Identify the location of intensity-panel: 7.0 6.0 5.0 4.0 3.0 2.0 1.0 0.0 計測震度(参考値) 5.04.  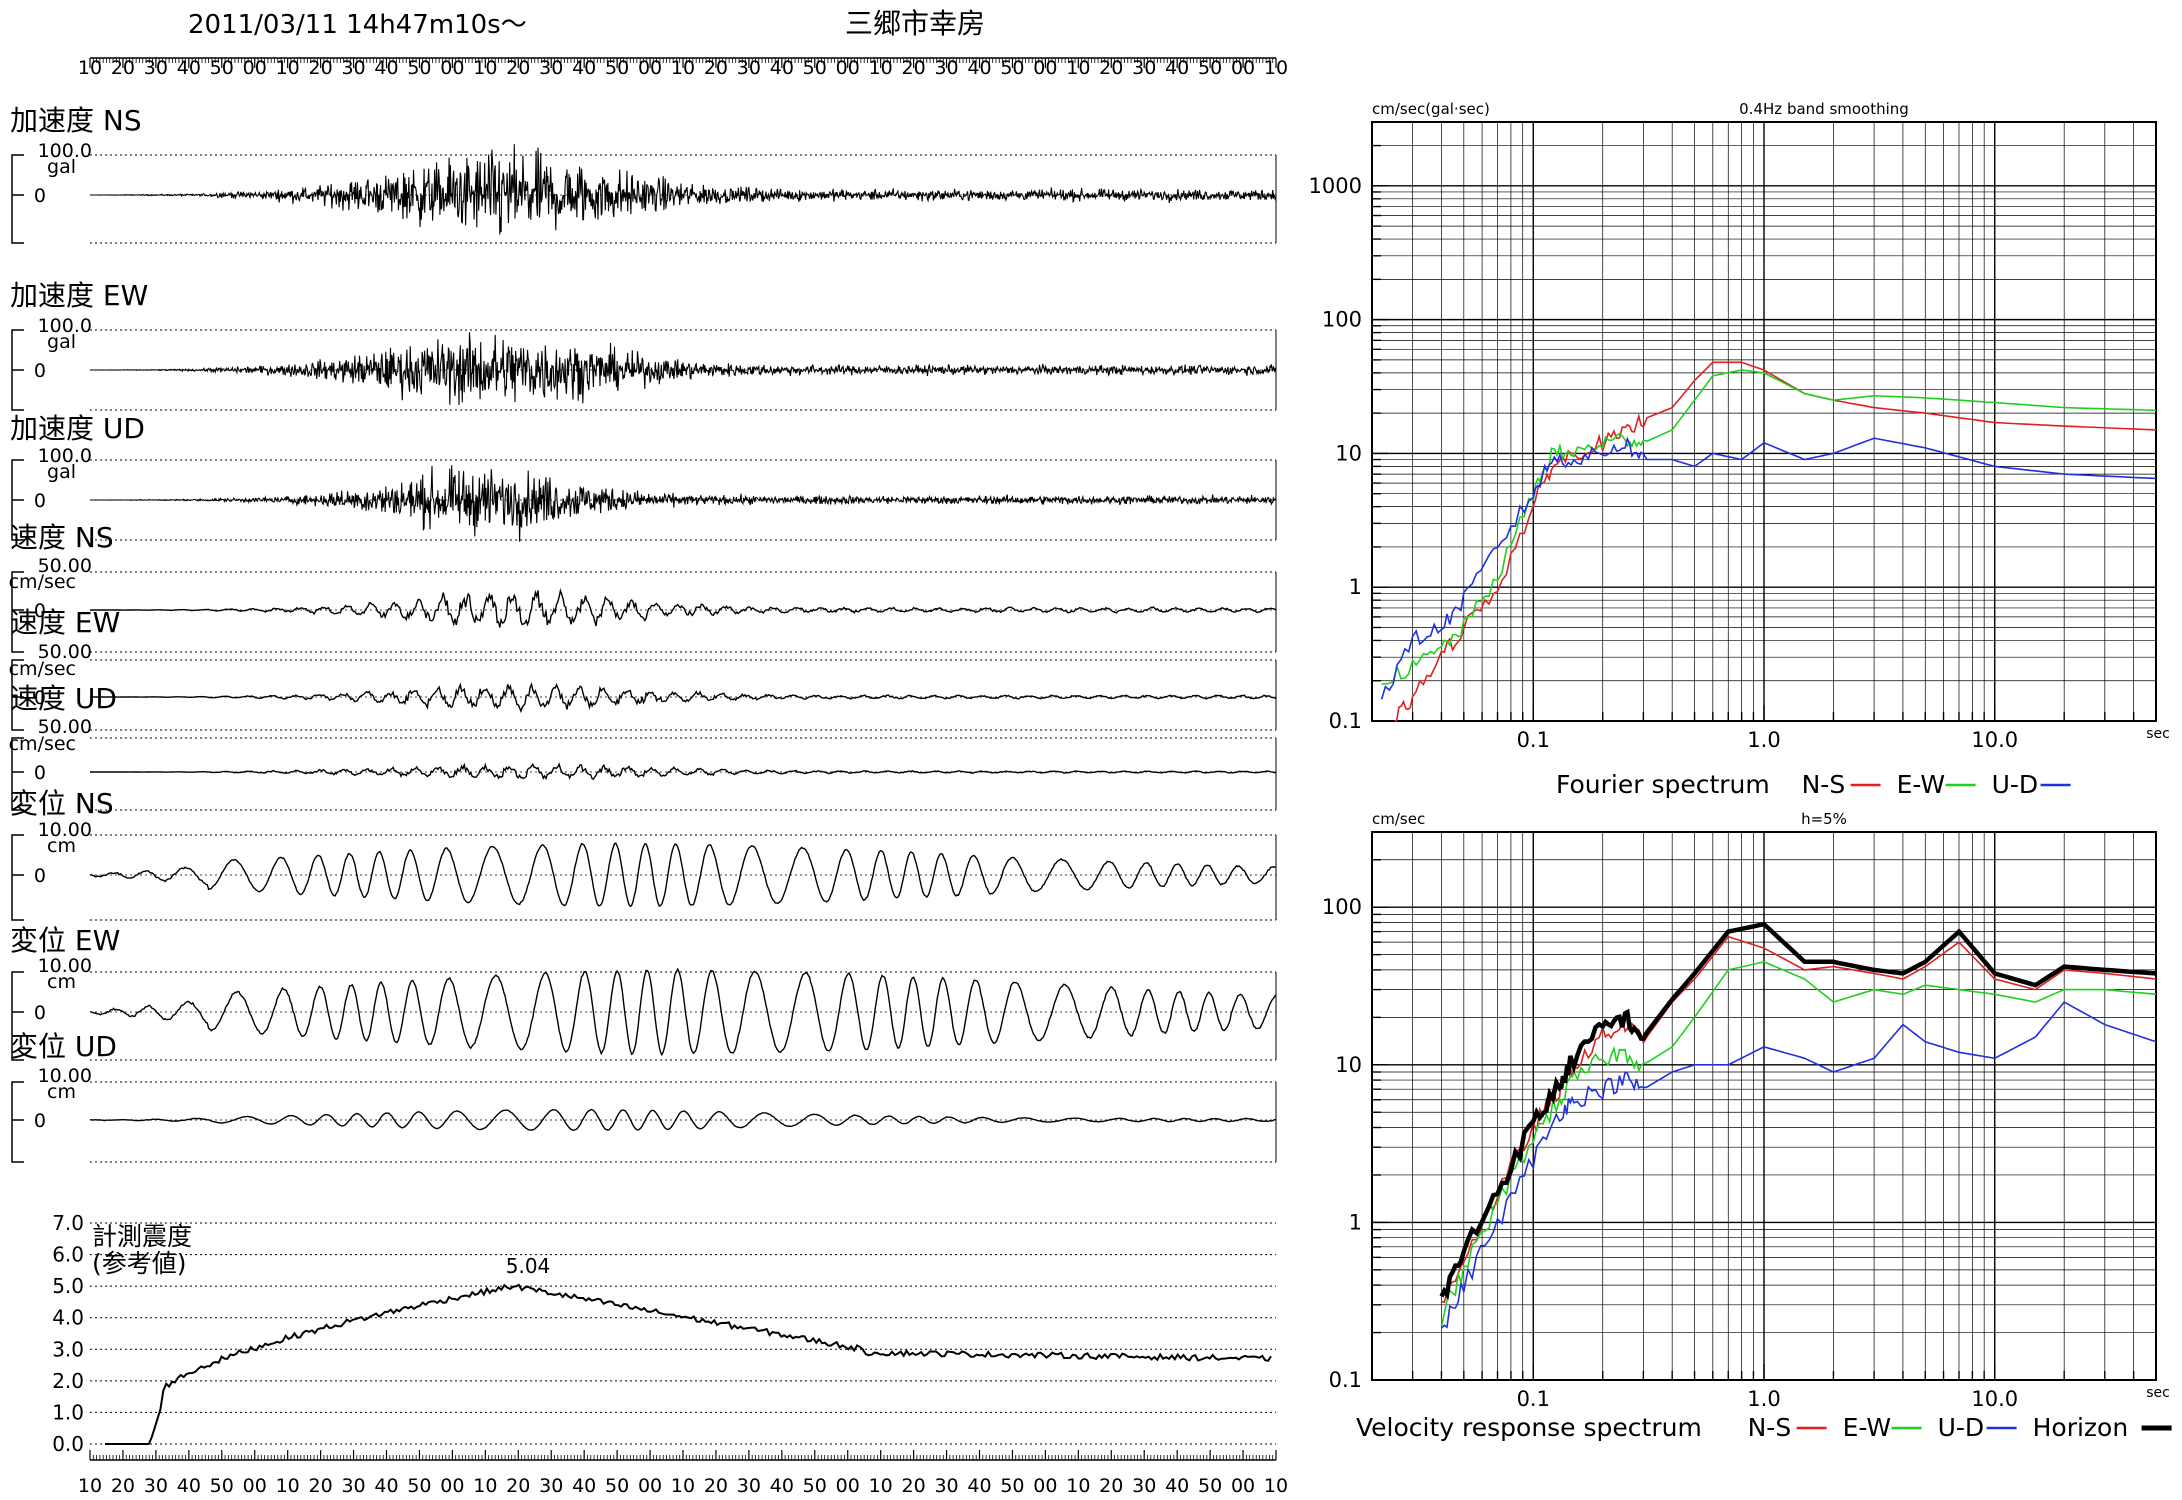
(664, 1333).